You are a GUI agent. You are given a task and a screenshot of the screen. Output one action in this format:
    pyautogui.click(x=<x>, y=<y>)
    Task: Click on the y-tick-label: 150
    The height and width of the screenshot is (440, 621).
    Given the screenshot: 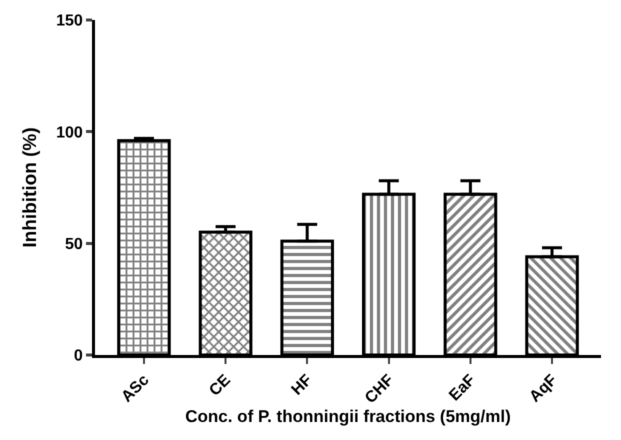 What is the action you would take?
    pyautogui.click(x=69, y=21)
    